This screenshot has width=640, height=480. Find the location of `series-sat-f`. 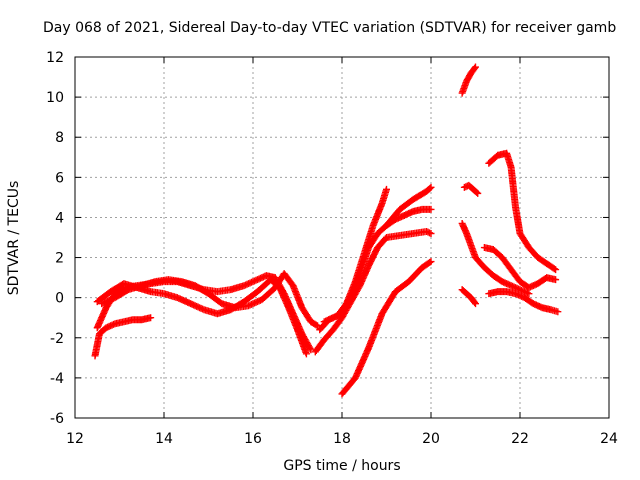

series-sat-f is located at coordinates (377, 265).